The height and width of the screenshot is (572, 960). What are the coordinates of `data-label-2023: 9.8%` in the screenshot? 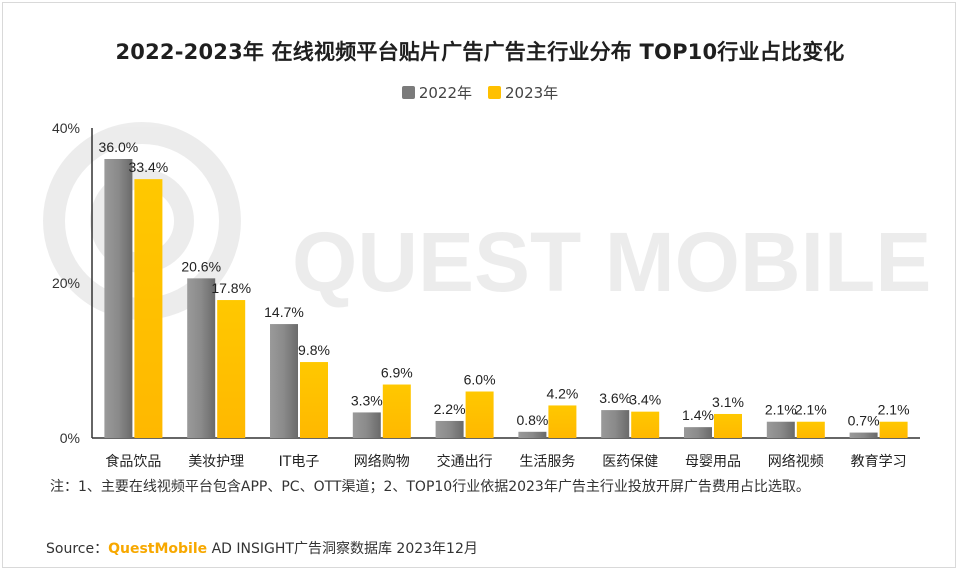 It's located at (314, 350).